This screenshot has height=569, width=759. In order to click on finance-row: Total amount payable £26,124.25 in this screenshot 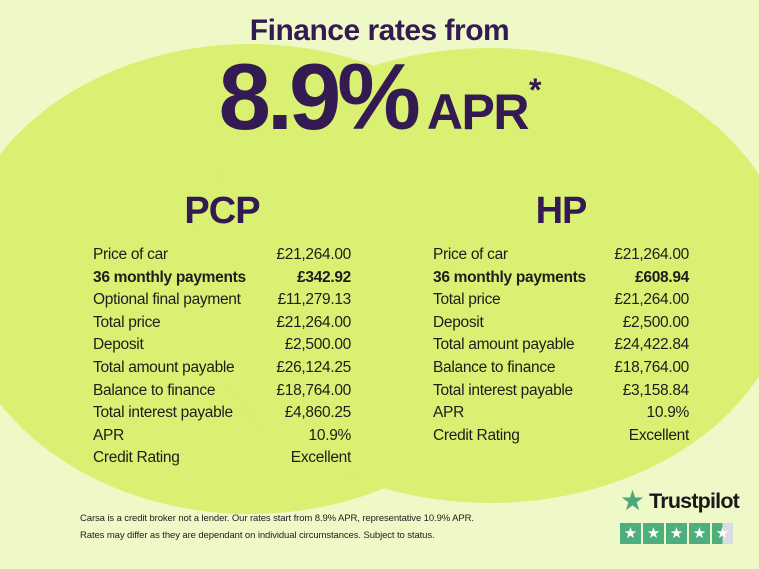, I will do `click(222, 370)`.